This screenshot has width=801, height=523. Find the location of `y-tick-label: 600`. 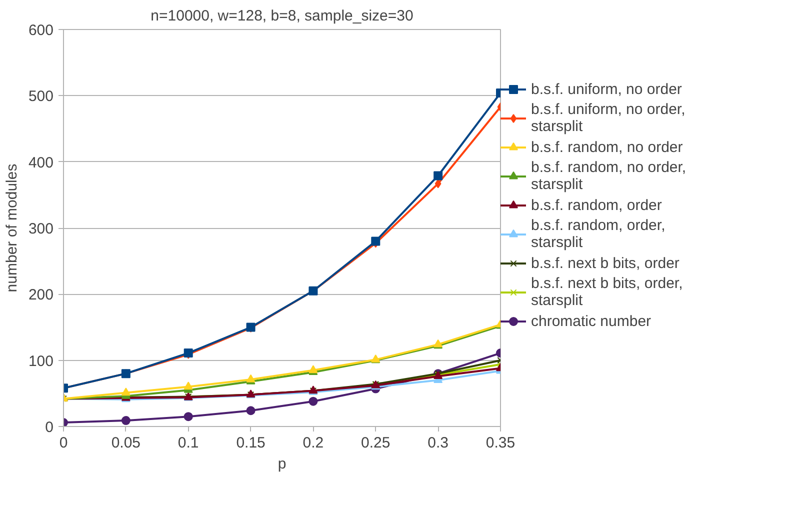

y-tick-label: 600 is located at coordinates (41, 30).